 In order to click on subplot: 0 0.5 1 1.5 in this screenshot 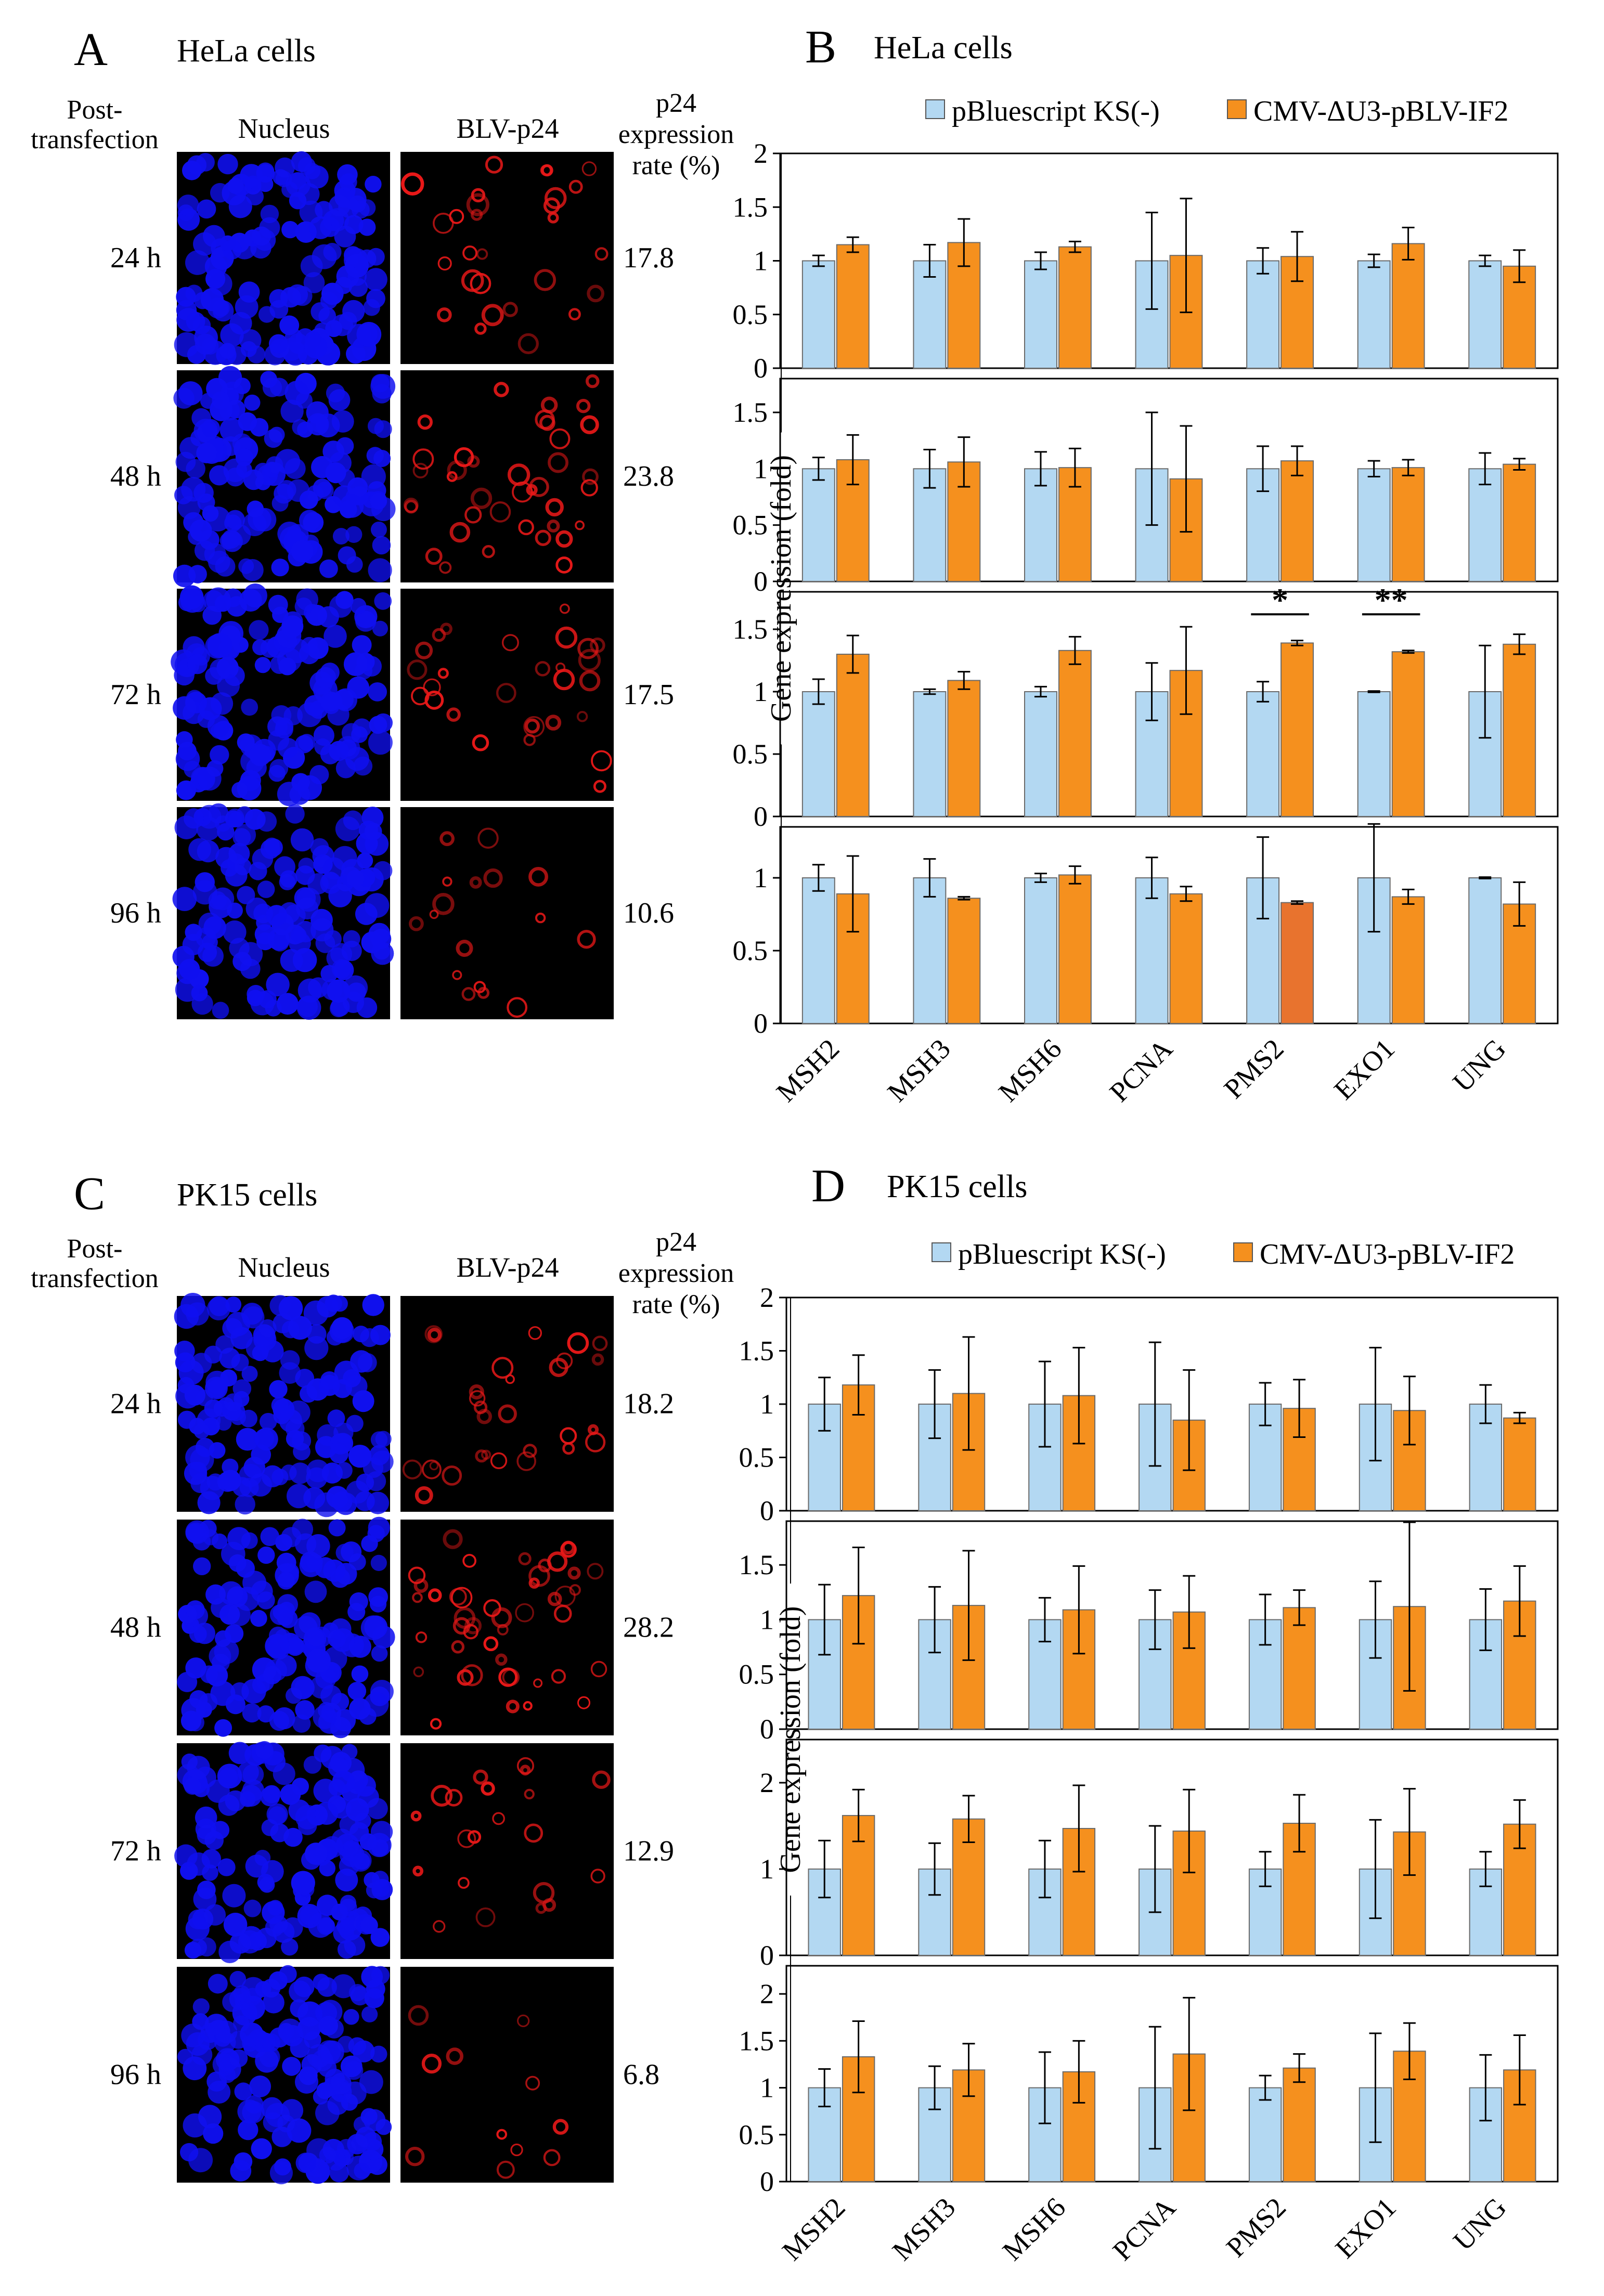, I will do `click(1149, 1632)`.